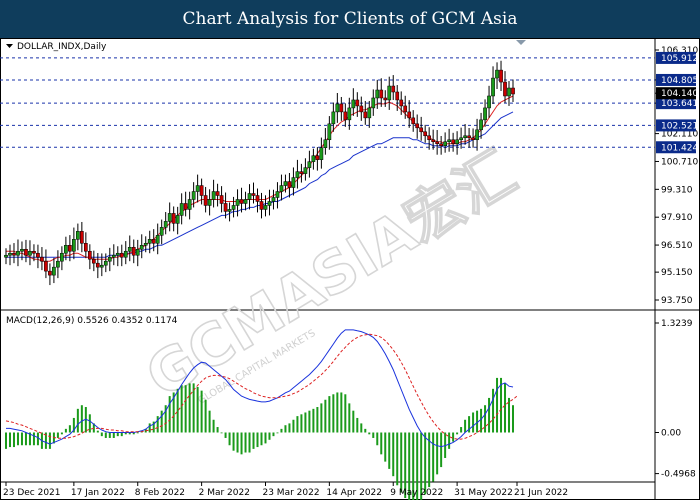  What do you see at coordinates (521, 42) in the screenshot?
I see `shift-marker-icon` at bounding box center [521, 42].